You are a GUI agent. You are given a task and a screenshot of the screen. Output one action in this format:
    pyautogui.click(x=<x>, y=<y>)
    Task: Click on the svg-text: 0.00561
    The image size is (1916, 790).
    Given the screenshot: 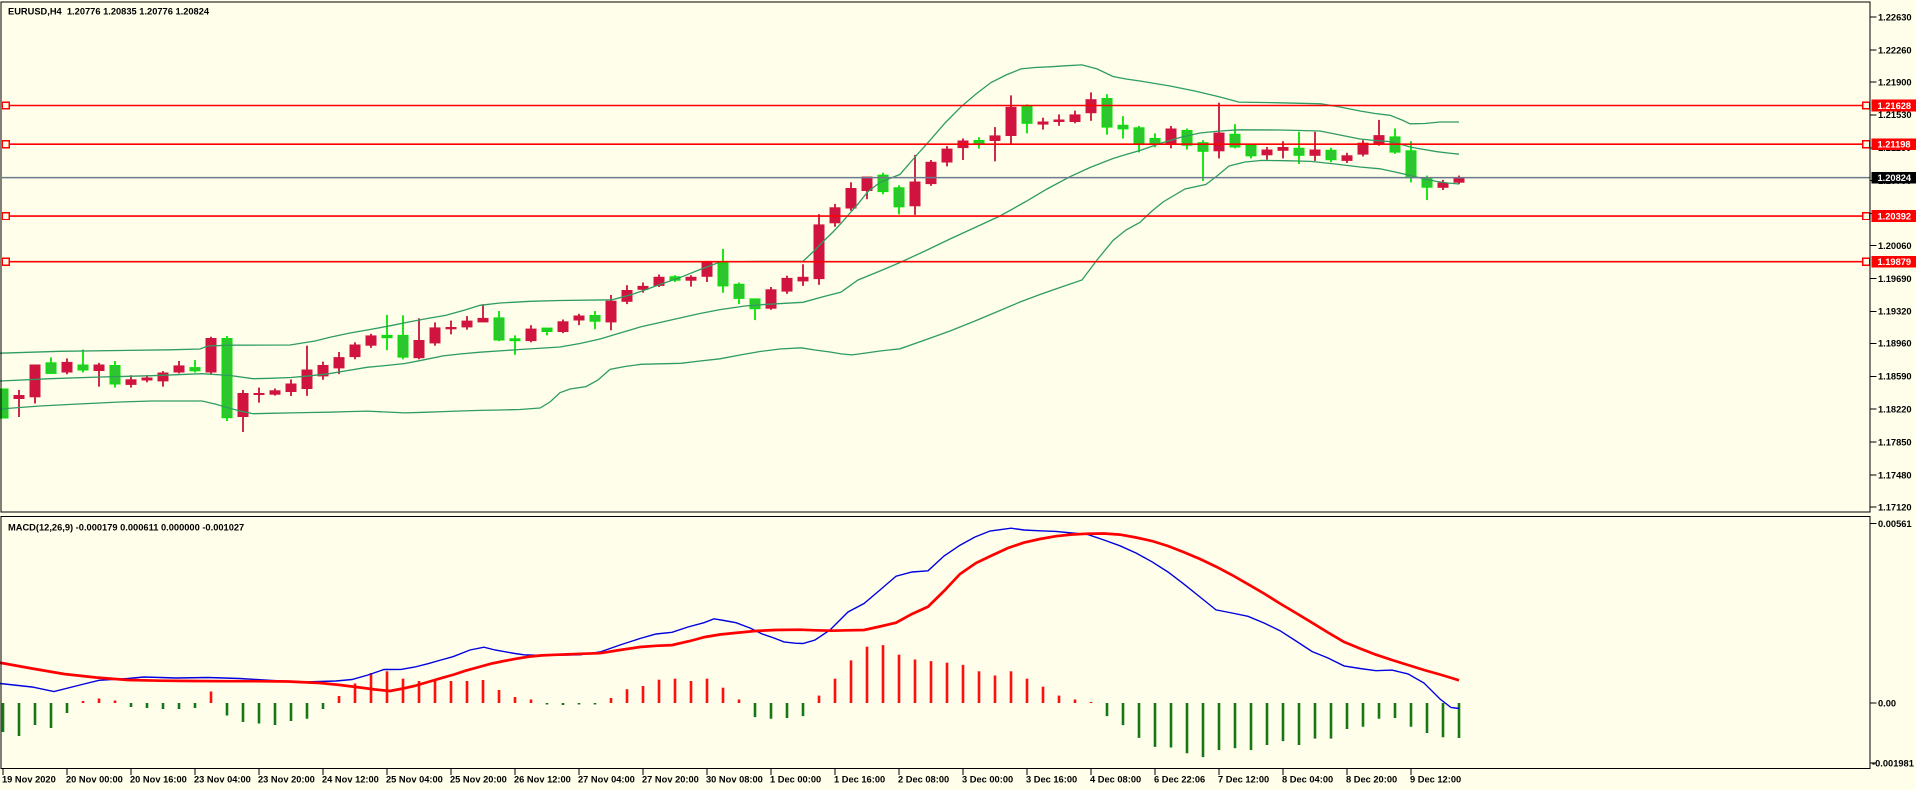 What is the action you would take?
    pyautogui.click(x=1895, y=524)
    